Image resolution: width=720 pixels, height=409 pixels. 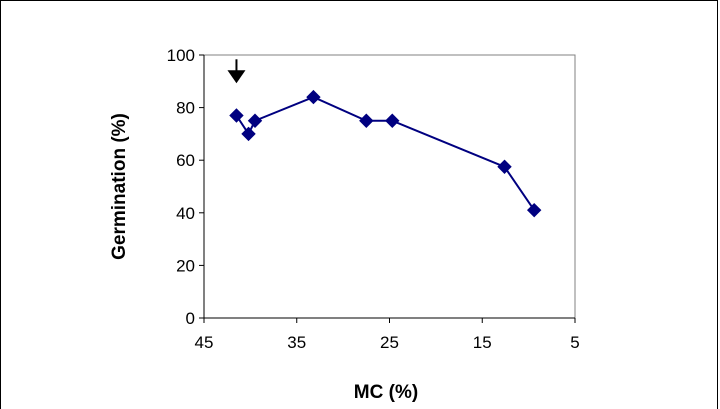 What do you see at coordinates (386, 392) in the screenshot?
I see `x-axis-title: MC (%)` at bounding box center [386, 392].